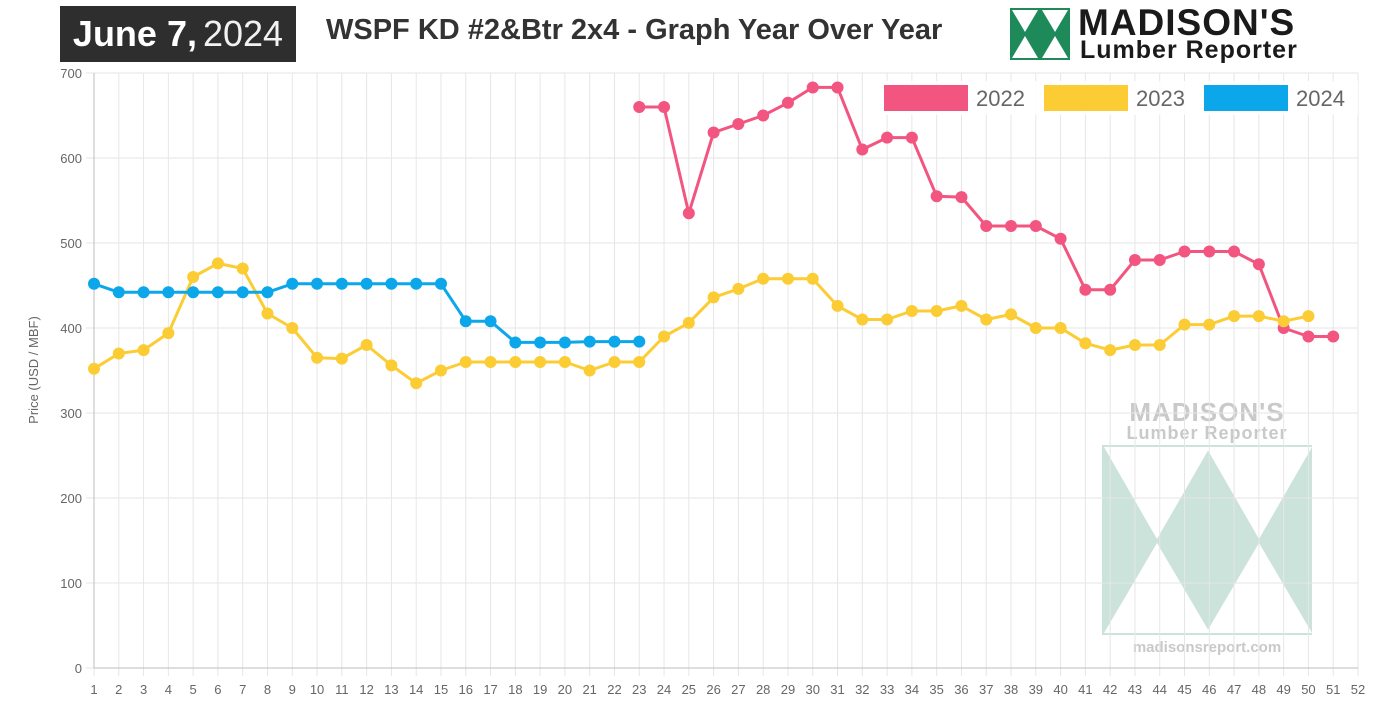 The image size is (1390, 706). What do you see at coordinates (713, 689) in the screenshot?
I see `x-tick-label: 26` at bounding box center [713, 689].